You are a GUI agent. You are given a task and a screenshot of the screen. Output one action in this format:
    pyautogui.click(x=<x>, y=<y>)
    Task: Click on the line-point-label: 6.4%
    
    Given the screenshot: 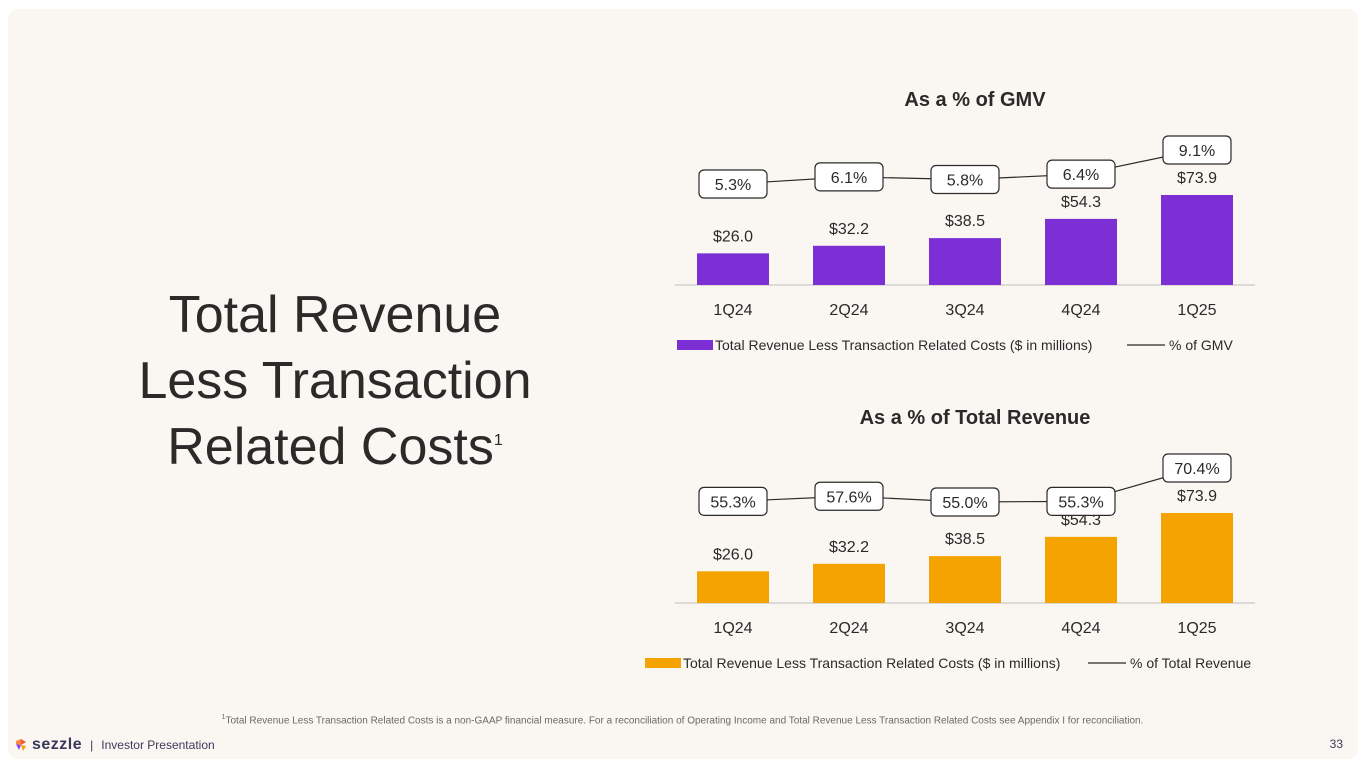 What is the action you would take?
    pyautogui.click(x=1081, y=175)
    